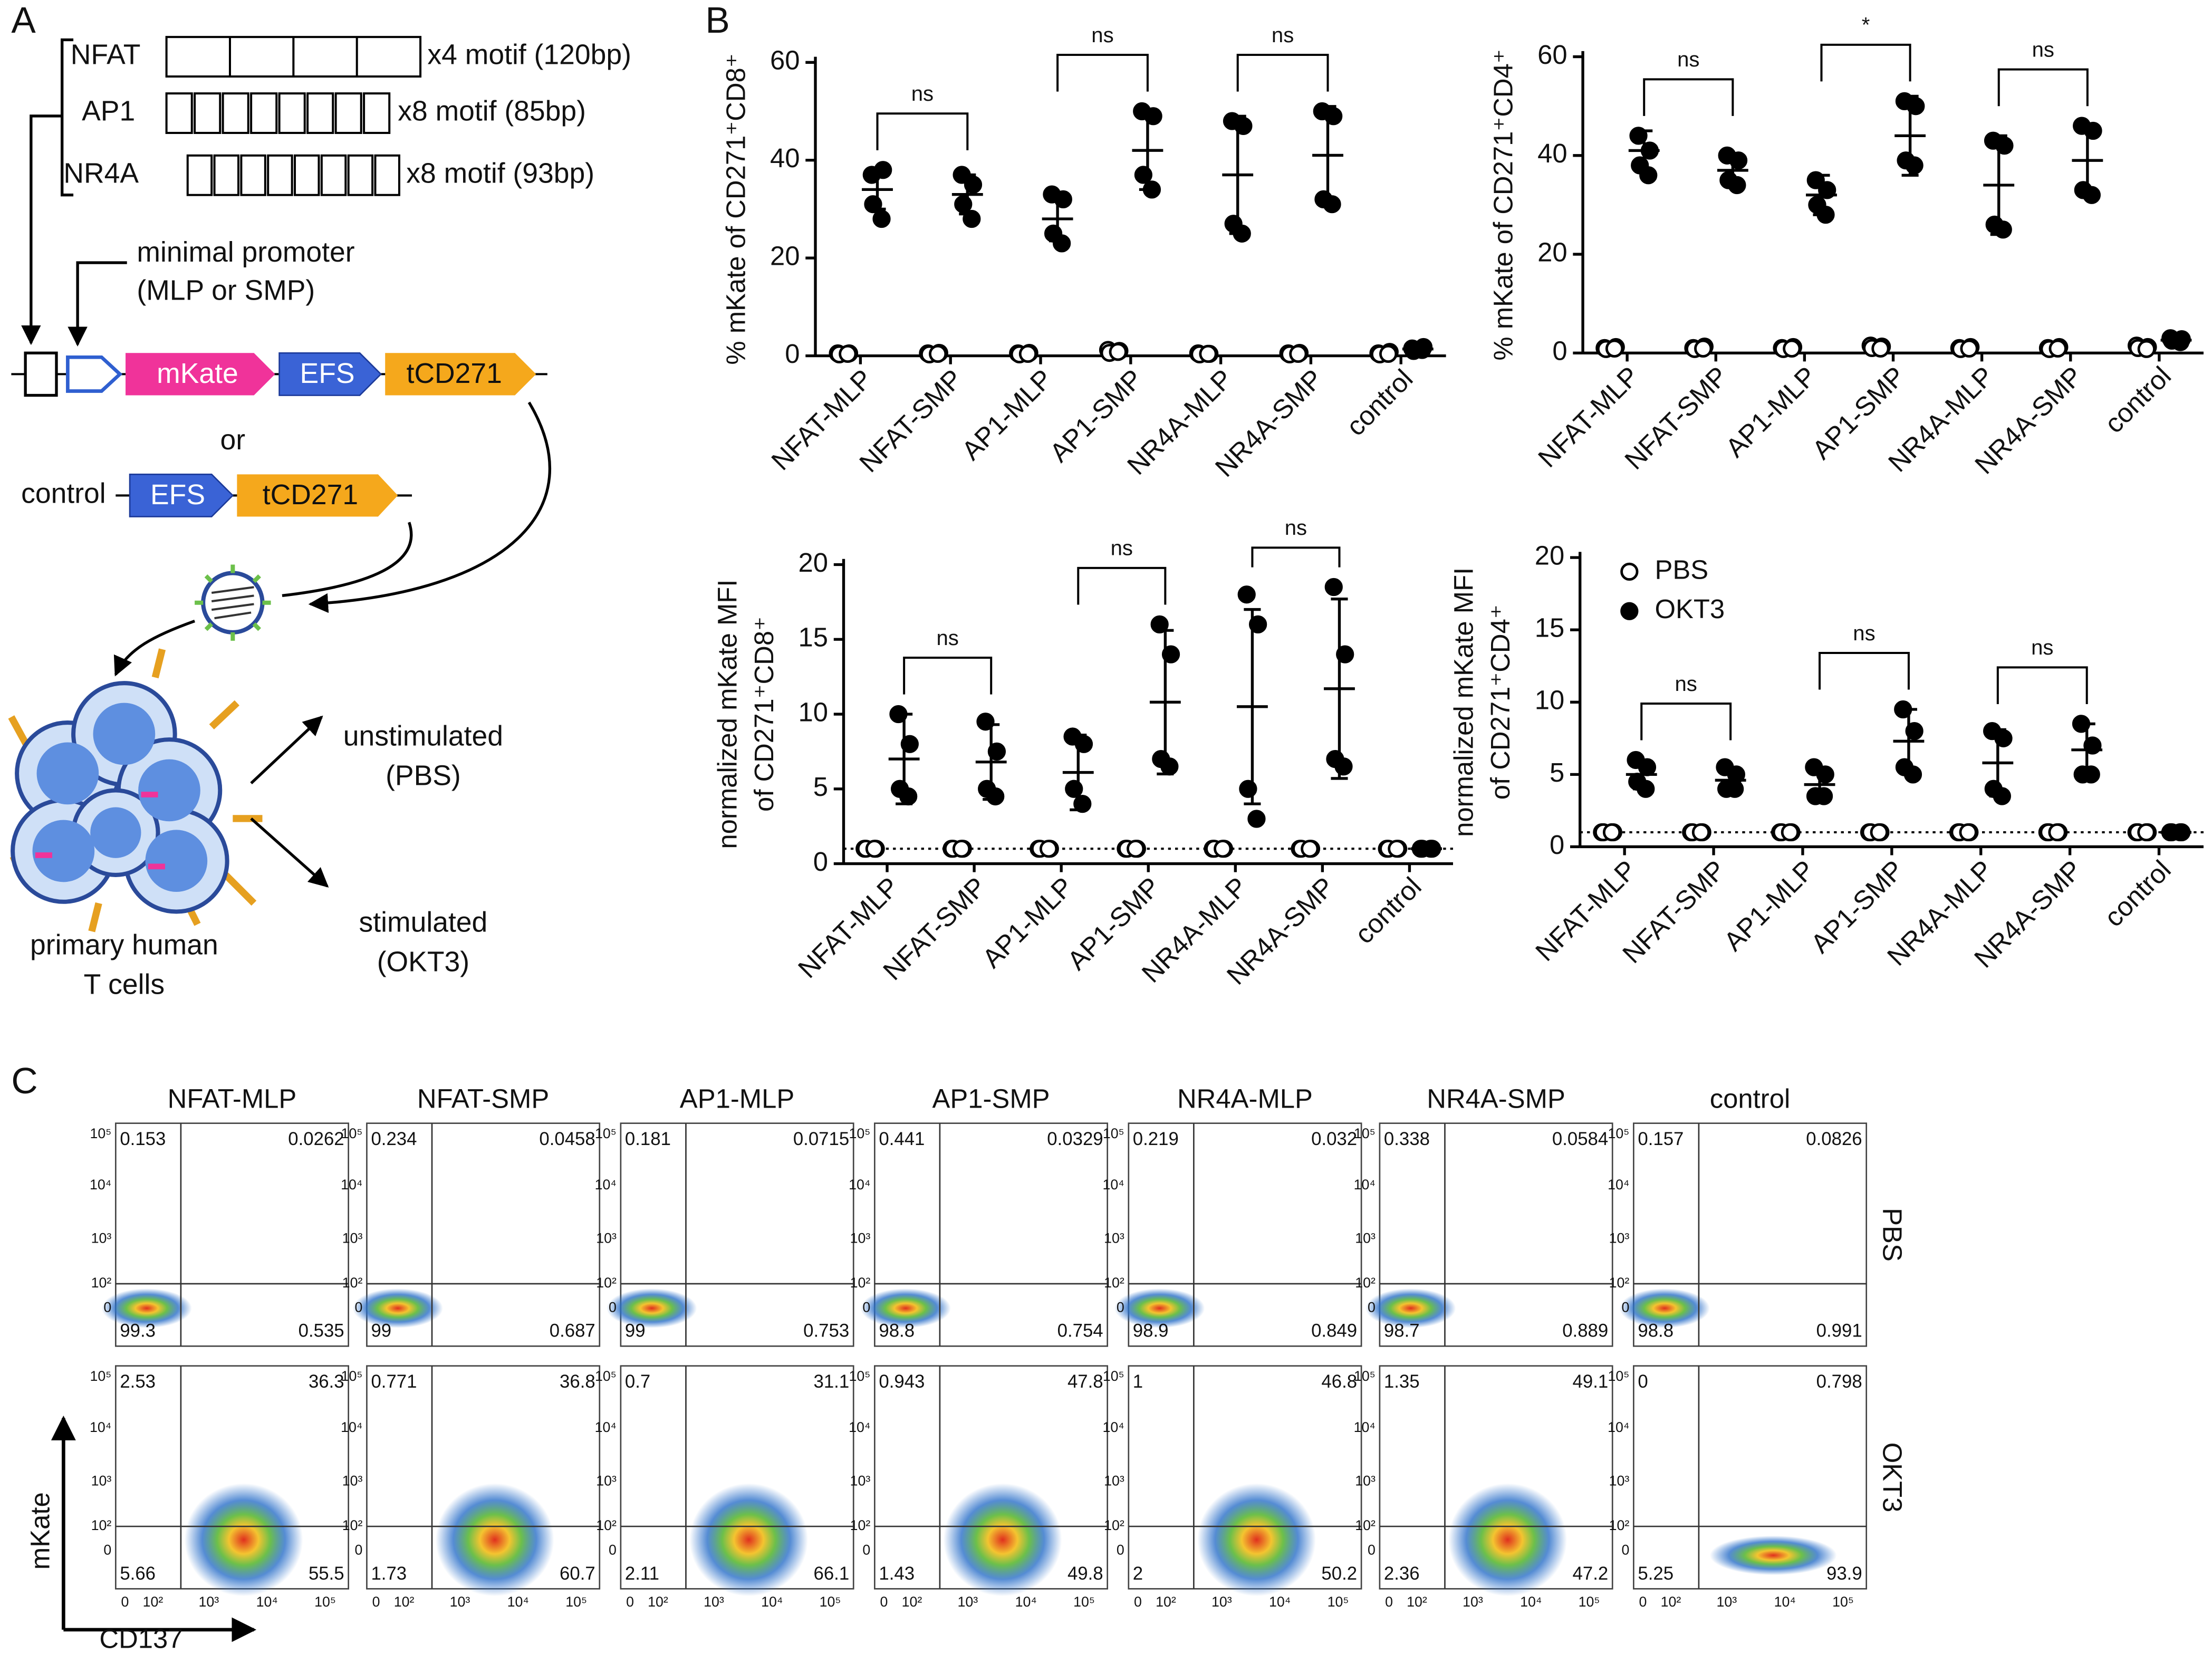 The height and width of the screenshot is (1654, 2212). I want to click on legend-marker, so click(1629, 611).